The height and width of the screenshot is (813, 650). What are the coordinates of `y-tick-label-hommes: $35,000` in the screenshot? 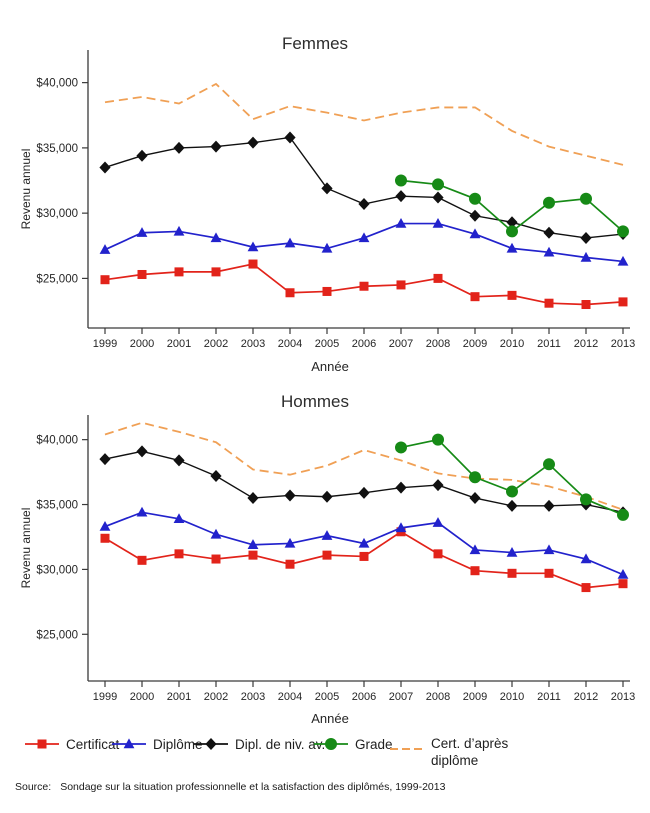 It's located at (57, 506).